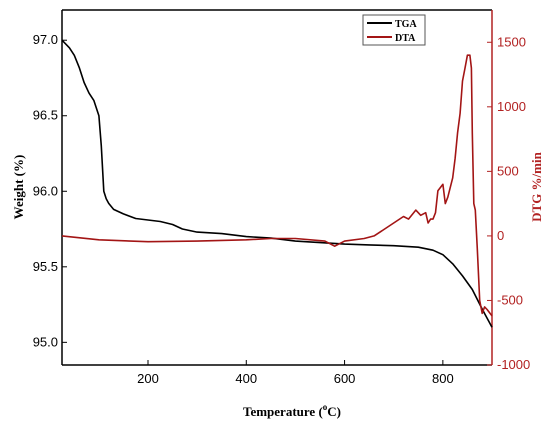 Image resolution: width=550 pixels, height=428 pixels. I want to click on y-tick-label: 95.5, so click(45, 266).